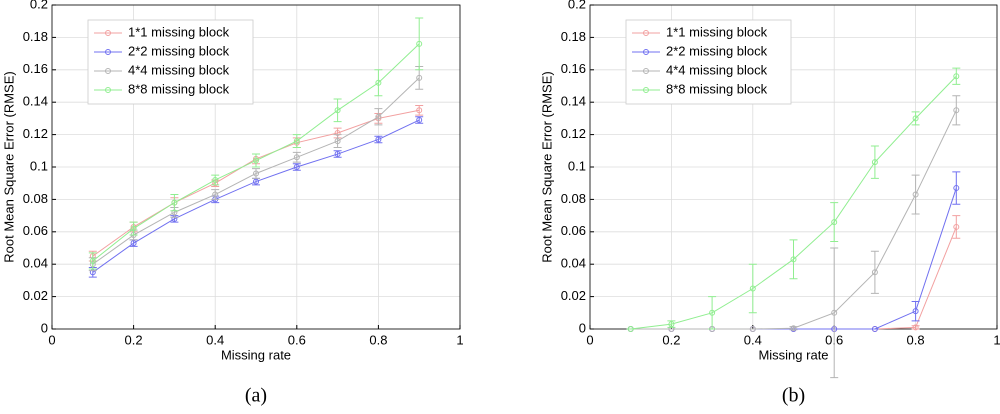 The width and height of the screenshot is (1000, 414). What do you see at coordinates (51, 339) in the screenshot?
I see `x-tick-label: 0` at bounding box center [51, 339].